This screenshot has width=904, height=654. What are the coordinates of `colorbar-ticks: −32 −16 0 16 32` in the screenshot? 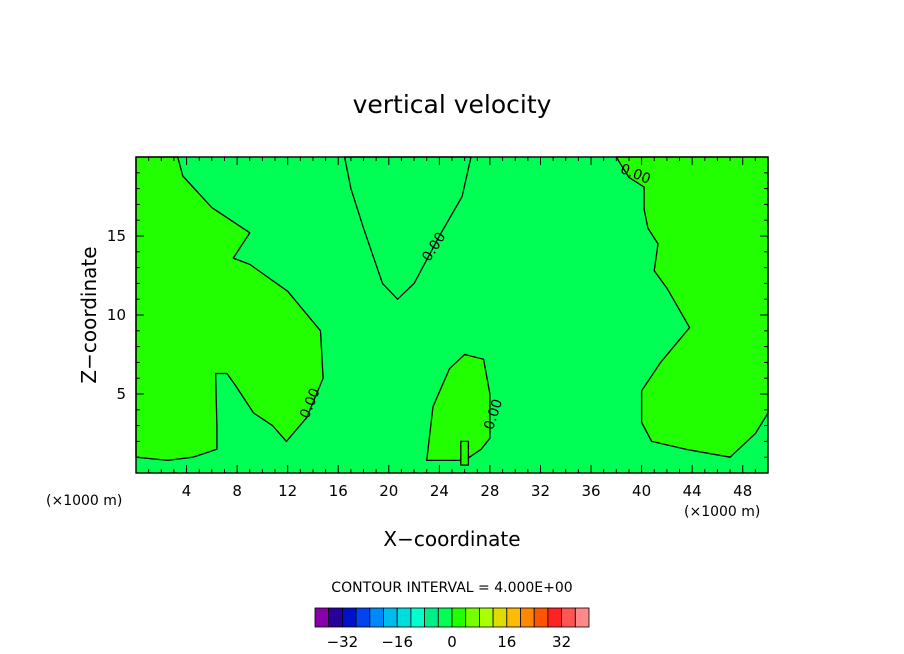 It's located at (449, 642).